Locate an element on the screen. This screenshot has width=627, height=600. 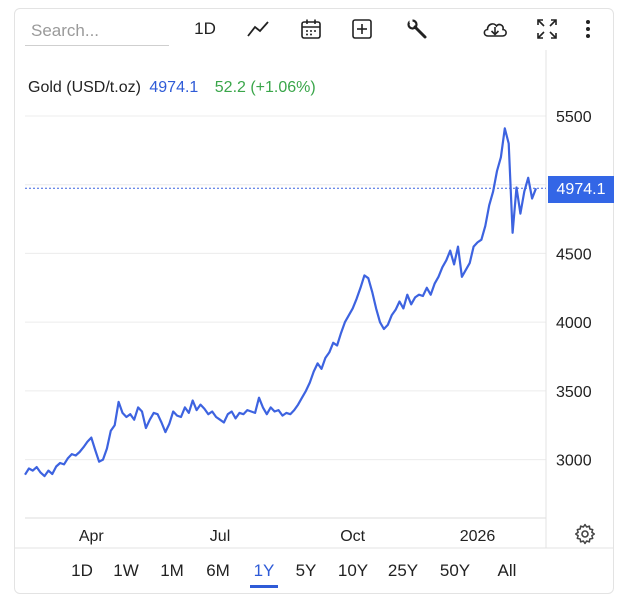
y-tick-label: 5500 is located at coordinates (574, 117).